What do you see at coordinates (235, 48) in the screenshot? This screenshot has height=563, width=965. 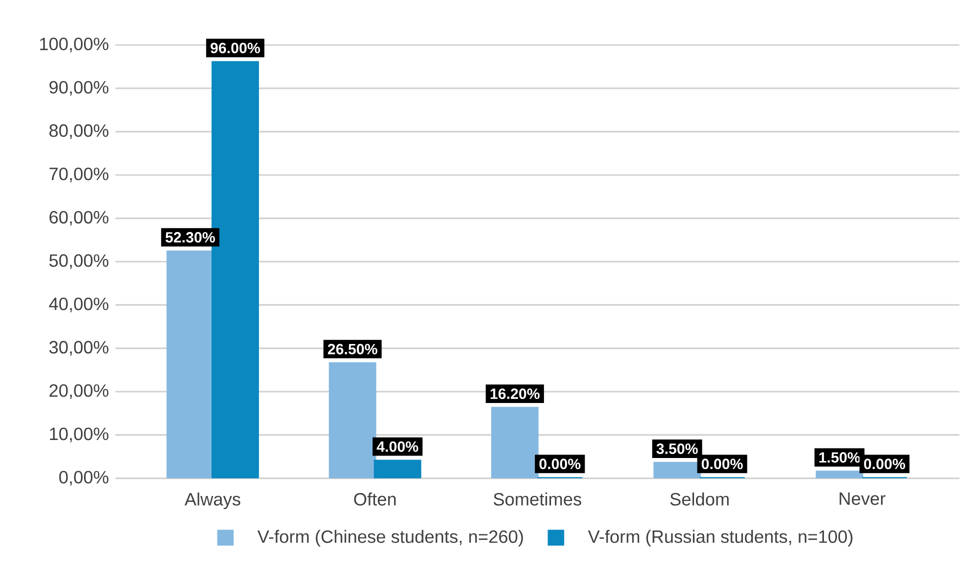 I see `data-label: 96.00%` at bounding box center [235, 48].